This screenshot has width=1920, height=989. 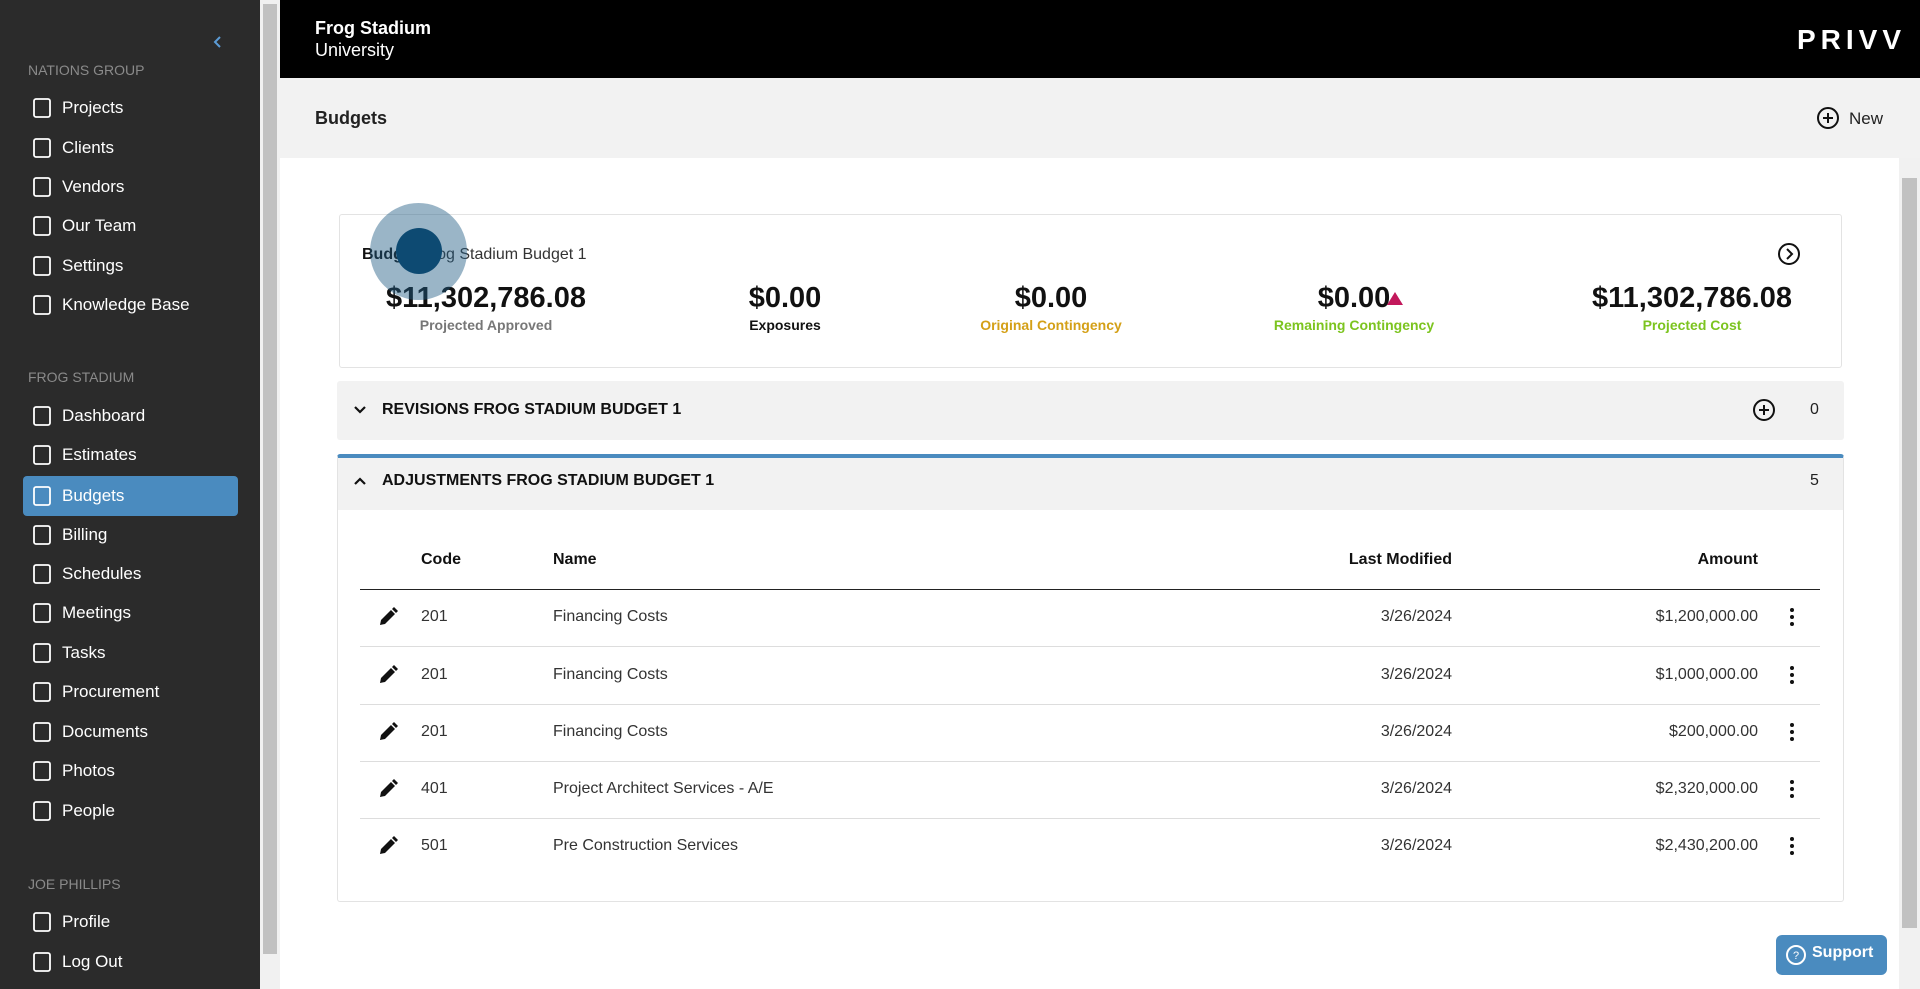 I want to click on nav-item: People, so click(x=88, y=810).